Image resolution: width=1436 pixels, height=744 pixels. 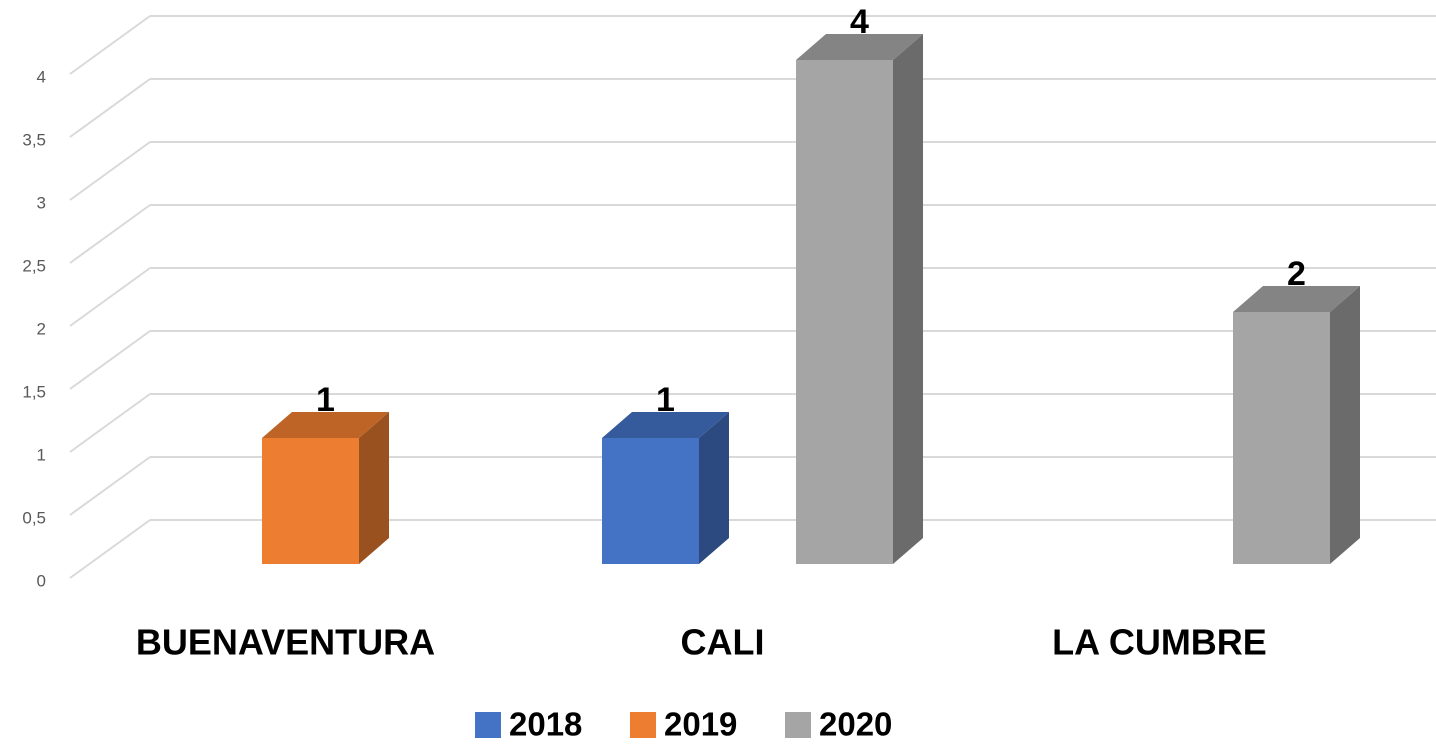 I want to click on legend-label: 2019, so click(x=700, y=724).